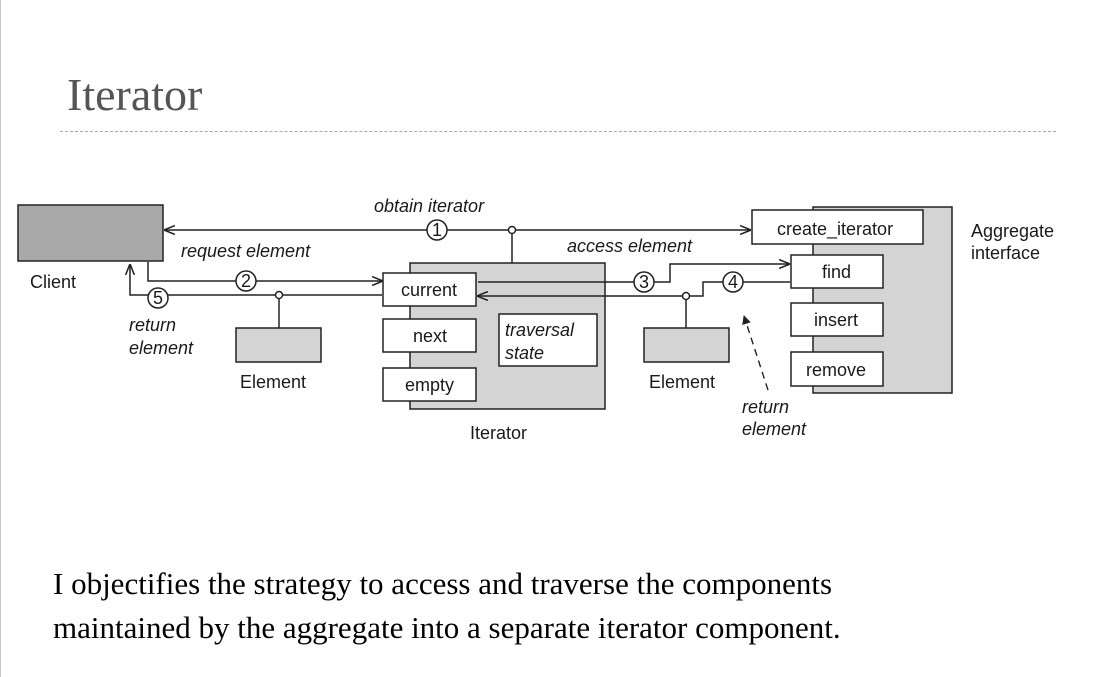 This screenshot has width=1096, height=677. What do you see at coordinates (152, 325) in the screenshot?
I see `return-element-left-message: return` at bounding box center [152, 325].